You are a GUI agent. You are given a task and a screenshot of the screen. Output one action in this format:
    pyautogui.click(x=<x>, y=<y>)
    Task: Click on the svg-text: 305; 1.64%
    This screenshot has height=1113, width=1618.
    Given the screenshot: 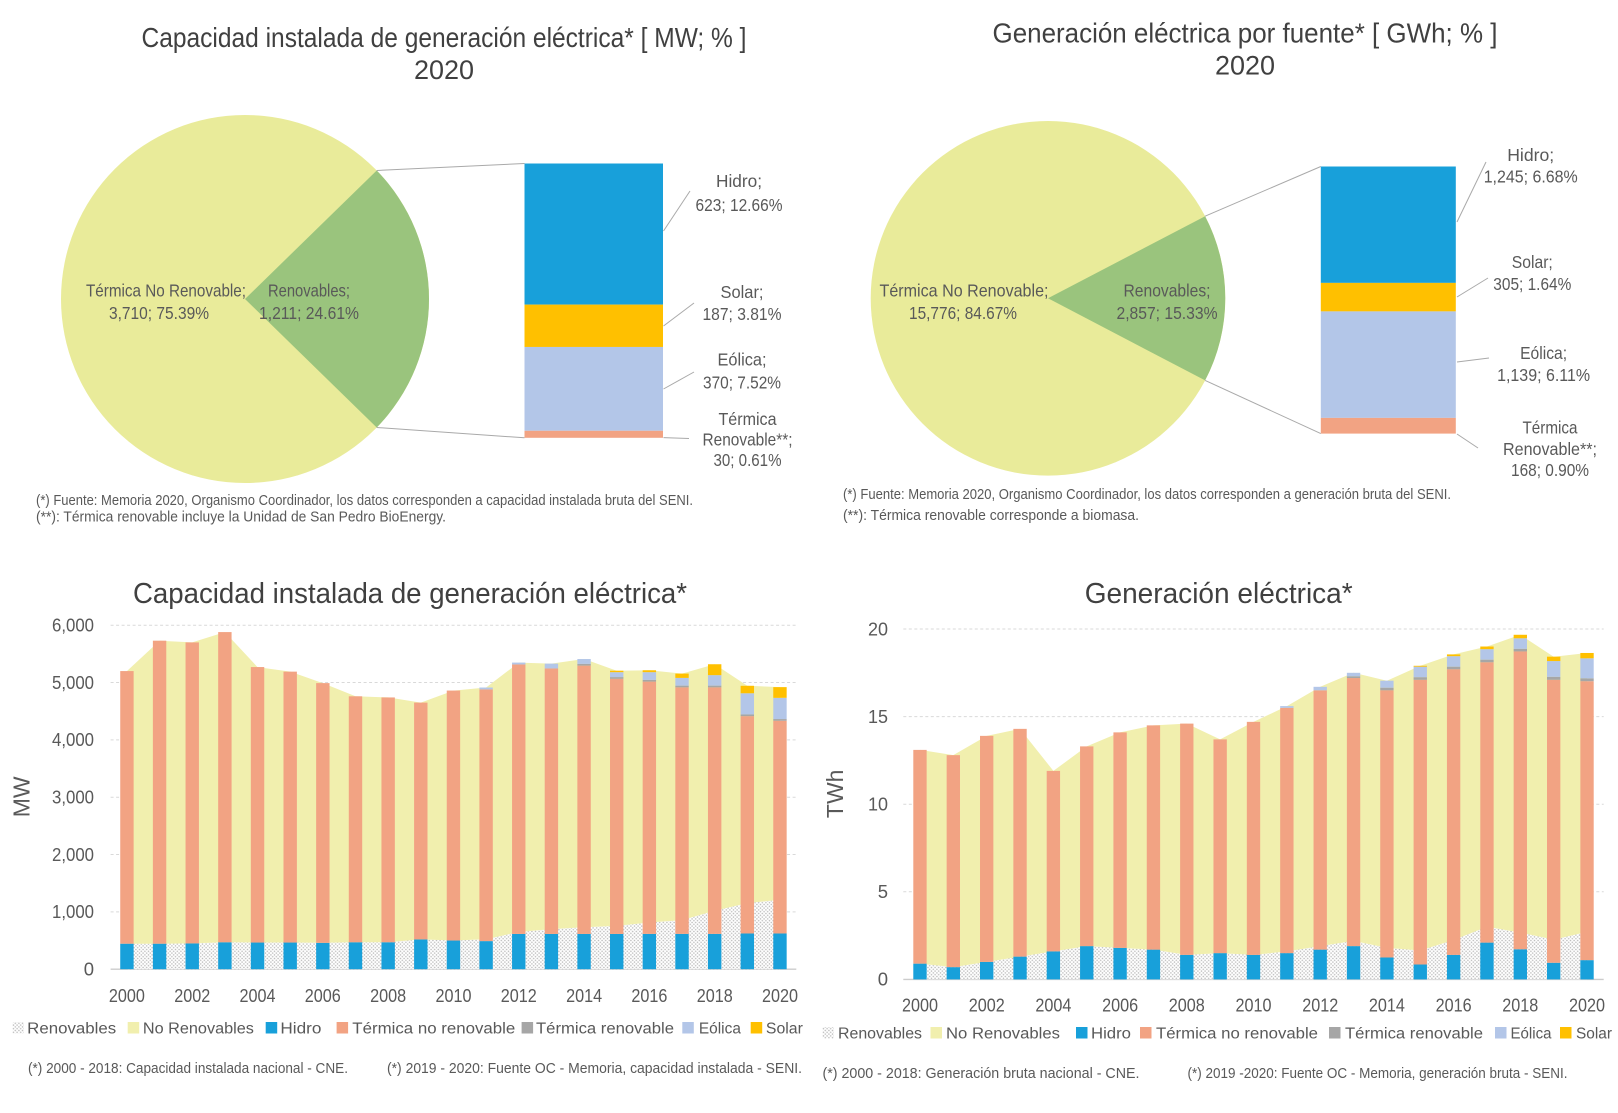 What is the action you would take?
    pyautogui.click(x=1532, y=284)
    